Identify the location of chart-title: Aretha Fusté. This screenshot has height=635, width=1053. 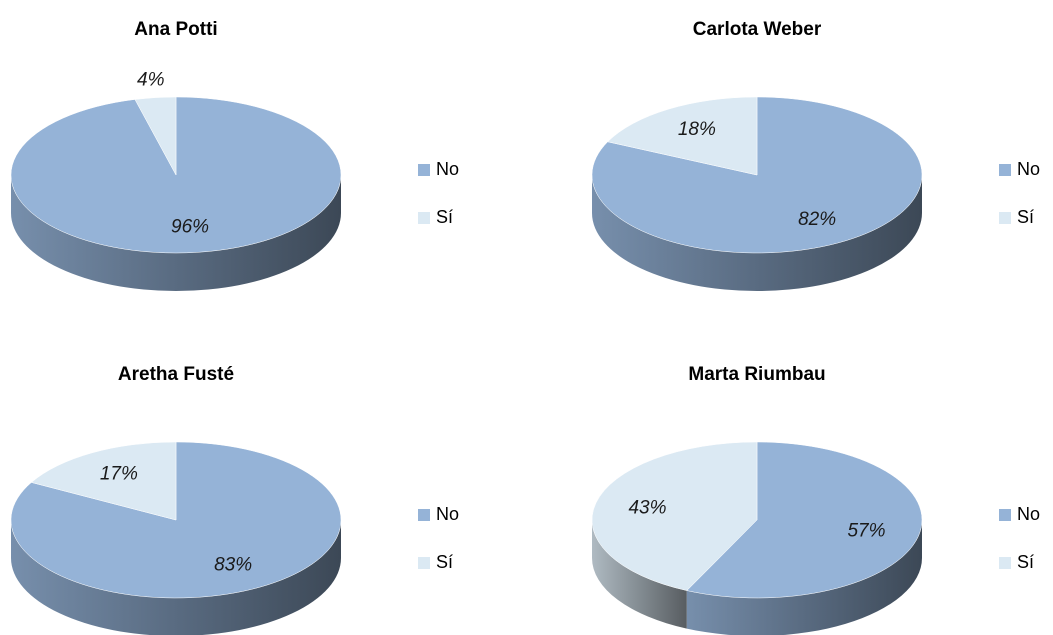
(176, 374).